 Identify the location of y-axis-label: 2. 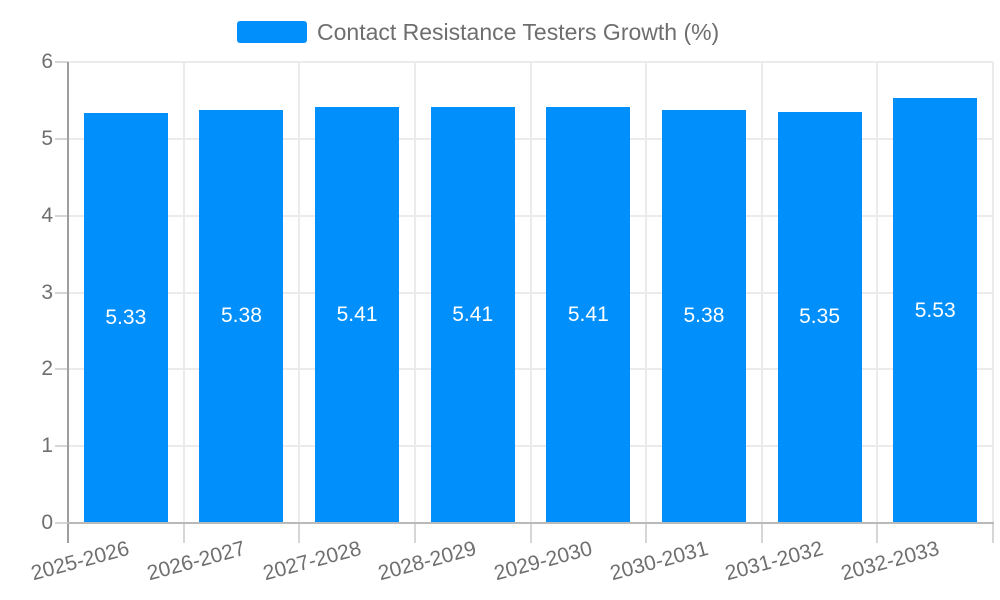
(47, 369).